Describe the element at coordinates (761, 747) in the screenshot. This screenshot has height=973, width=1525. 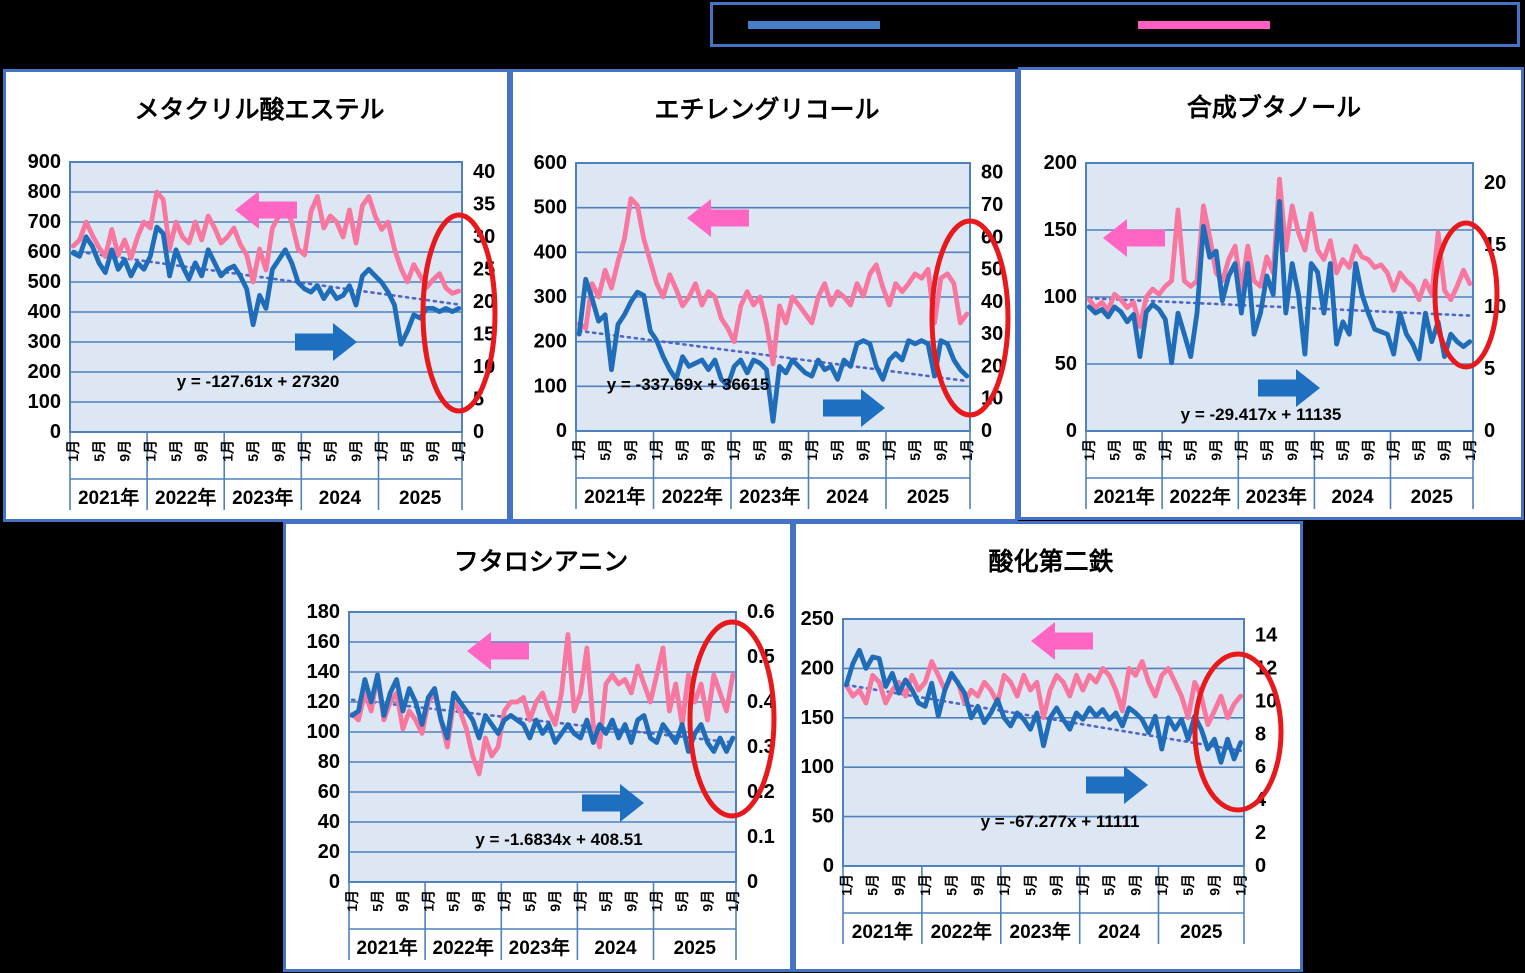
I see `right-axis-tick: 0.3` at that location.